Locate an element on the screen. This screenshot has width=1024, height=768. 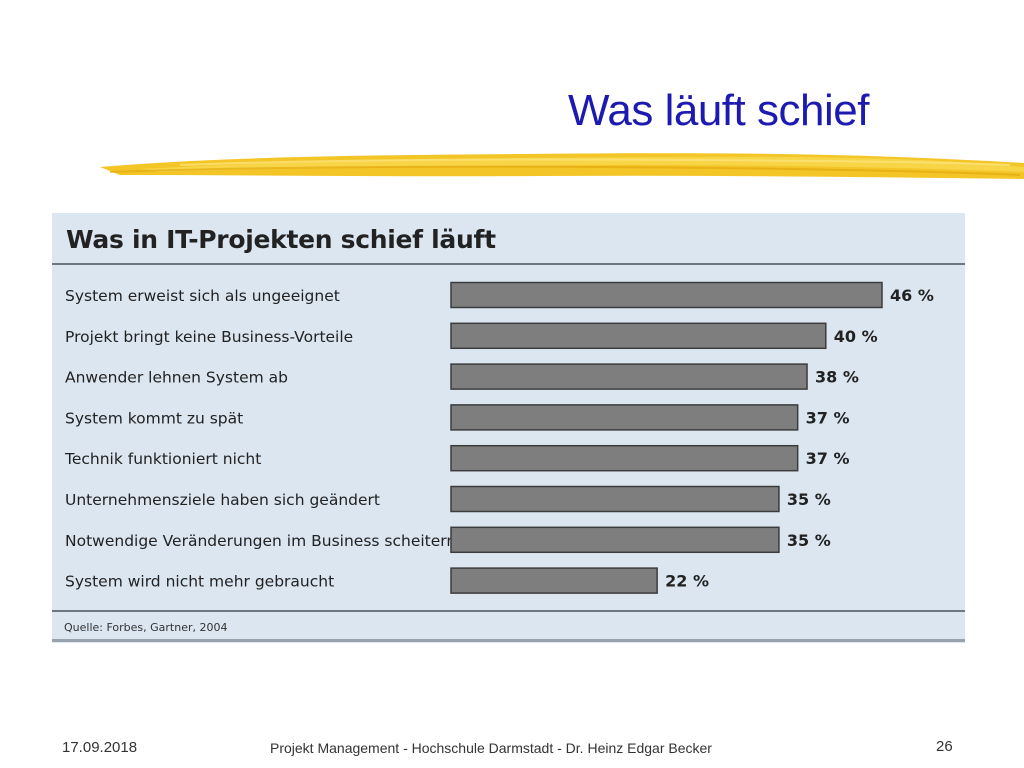
category-label: System wird nicht mehr gebraucht is located at coordinates (199, 582).